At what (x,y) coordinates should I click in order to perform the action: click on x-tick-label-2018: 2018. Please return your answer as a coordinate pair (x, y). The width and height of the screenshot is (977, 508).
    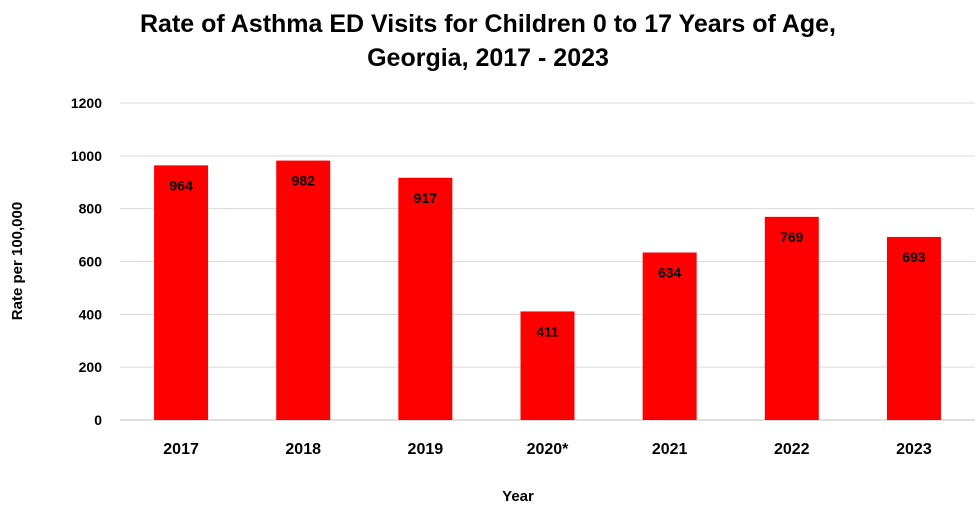
    Looking at the image, I should click on (303, 449).